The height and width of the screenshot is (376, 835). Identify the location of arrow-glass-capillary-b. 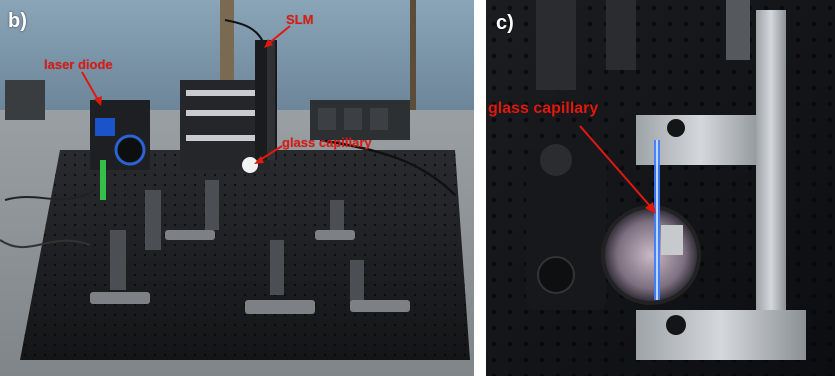
(268, 154).